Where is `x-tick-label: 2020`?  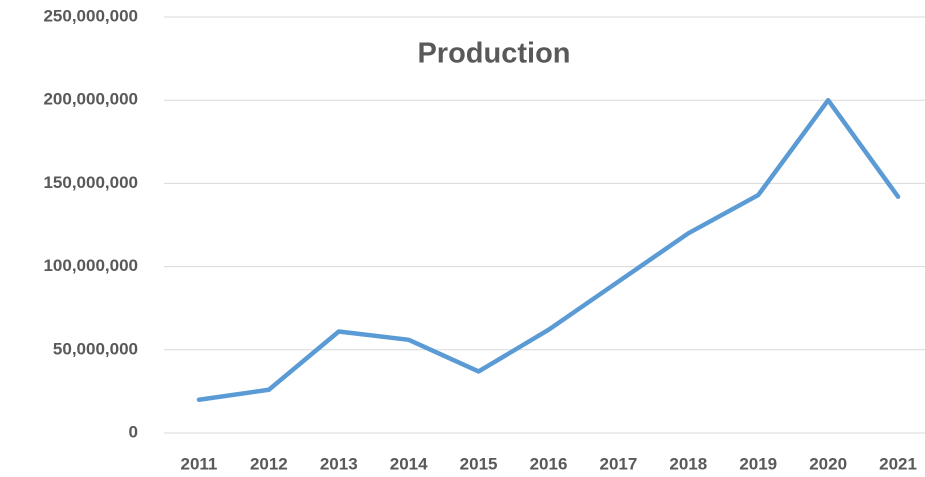
x-tick-label: 2020 is located at coordinates (828, 463).